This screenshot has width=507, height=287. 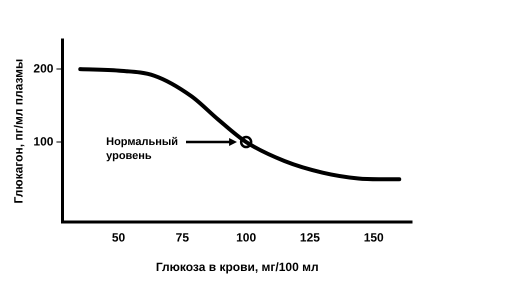 What do you see at coordinates (183, 237) in the screenshot?
I see `x-tick-label: 75` at bounding box center [183, 237].